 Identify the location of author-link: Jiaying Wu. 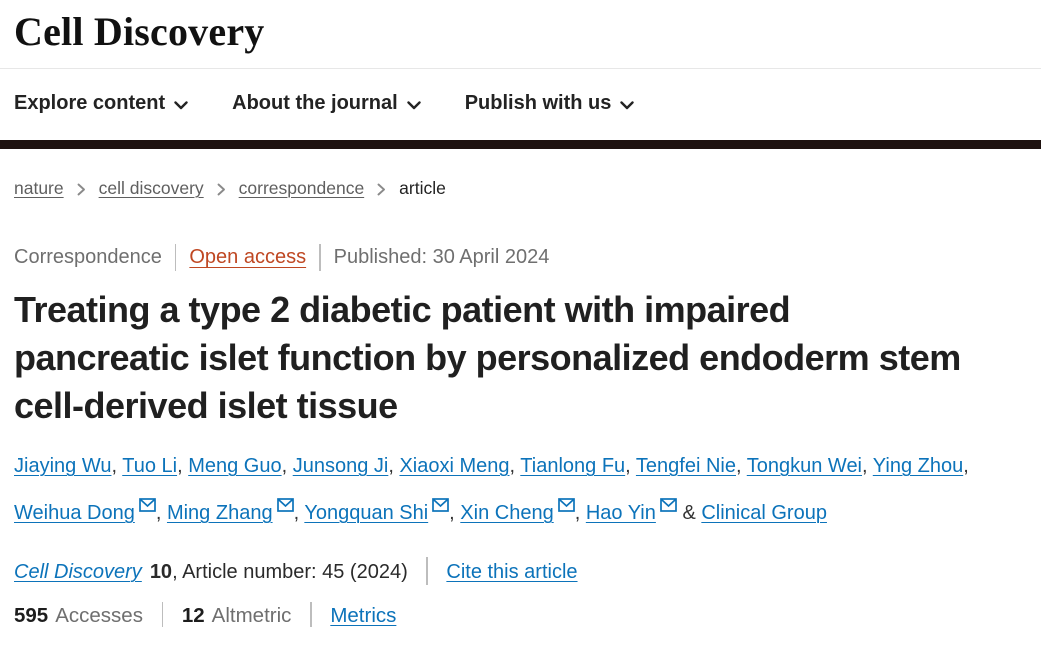
(63, 466).